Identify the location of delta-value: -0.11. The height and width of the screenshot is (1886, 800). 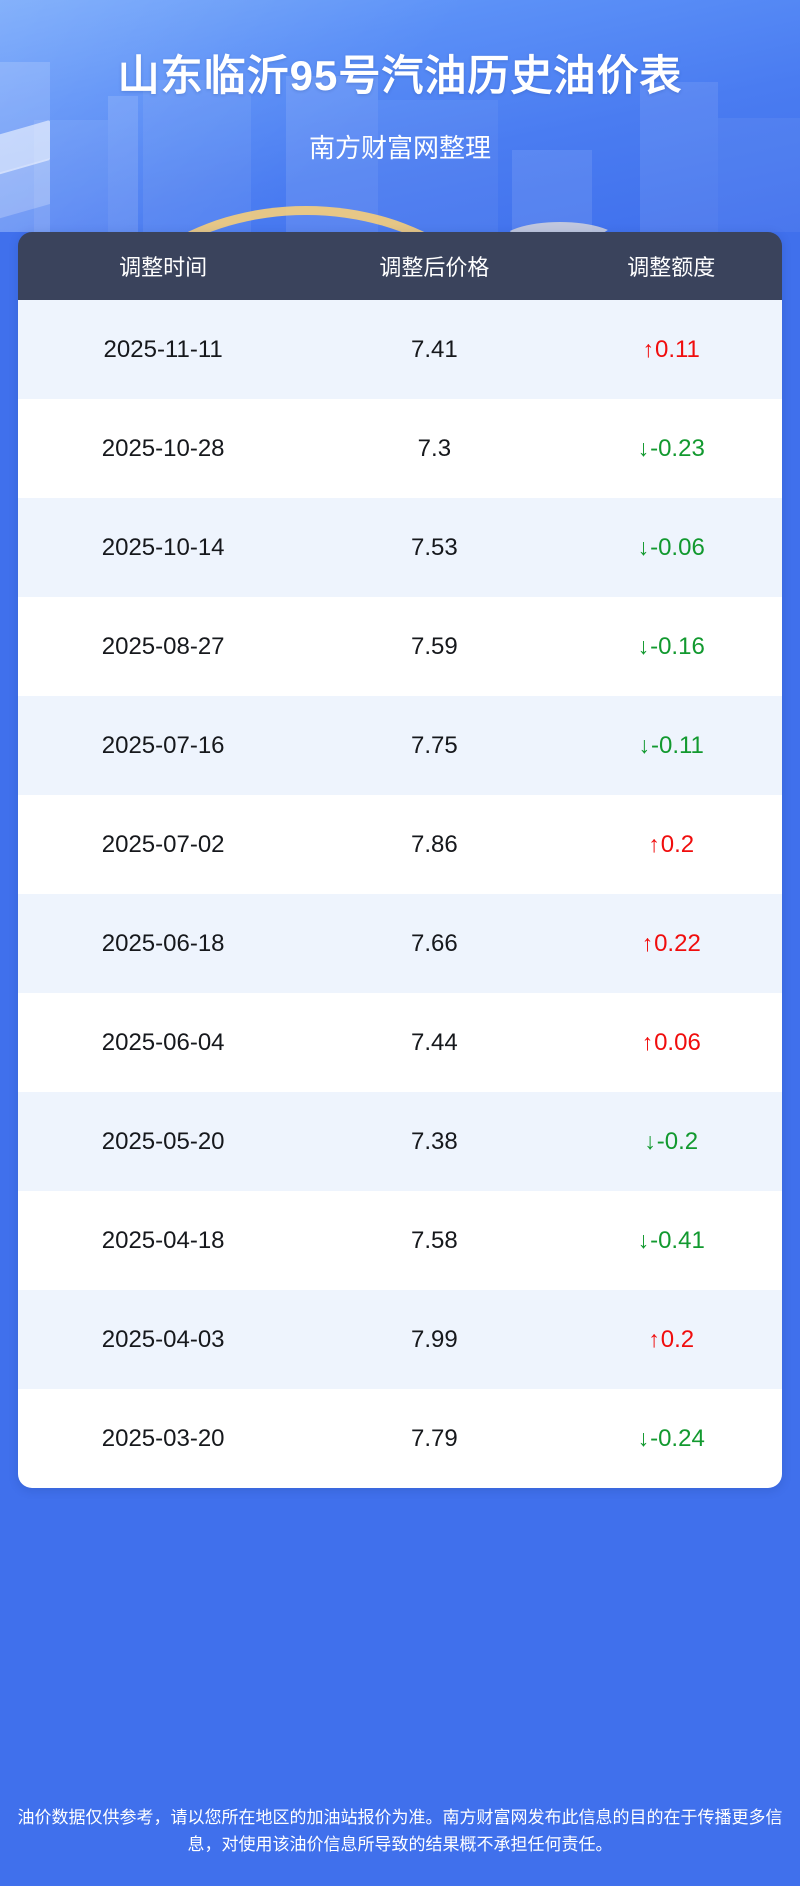
(677, 745).